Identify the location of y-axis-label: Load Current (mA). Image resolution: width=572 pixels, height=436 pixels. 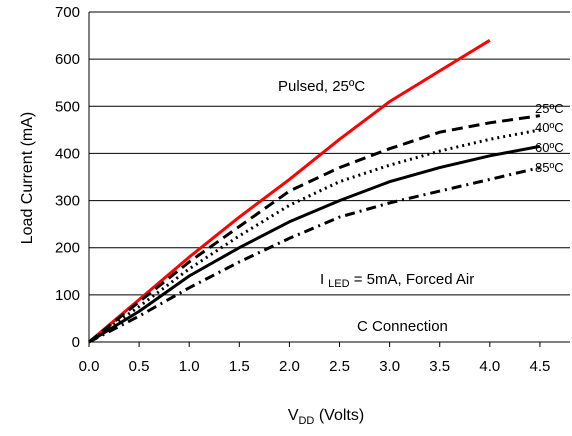
(27, 178).